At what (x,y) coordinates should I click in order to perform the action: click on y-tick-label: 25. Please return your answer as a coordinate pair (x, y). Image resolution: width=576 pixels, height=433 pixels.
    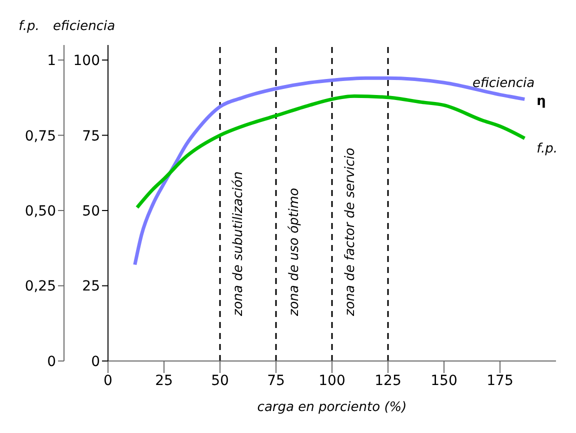
    Looking at the image, I should click on (91, 286).